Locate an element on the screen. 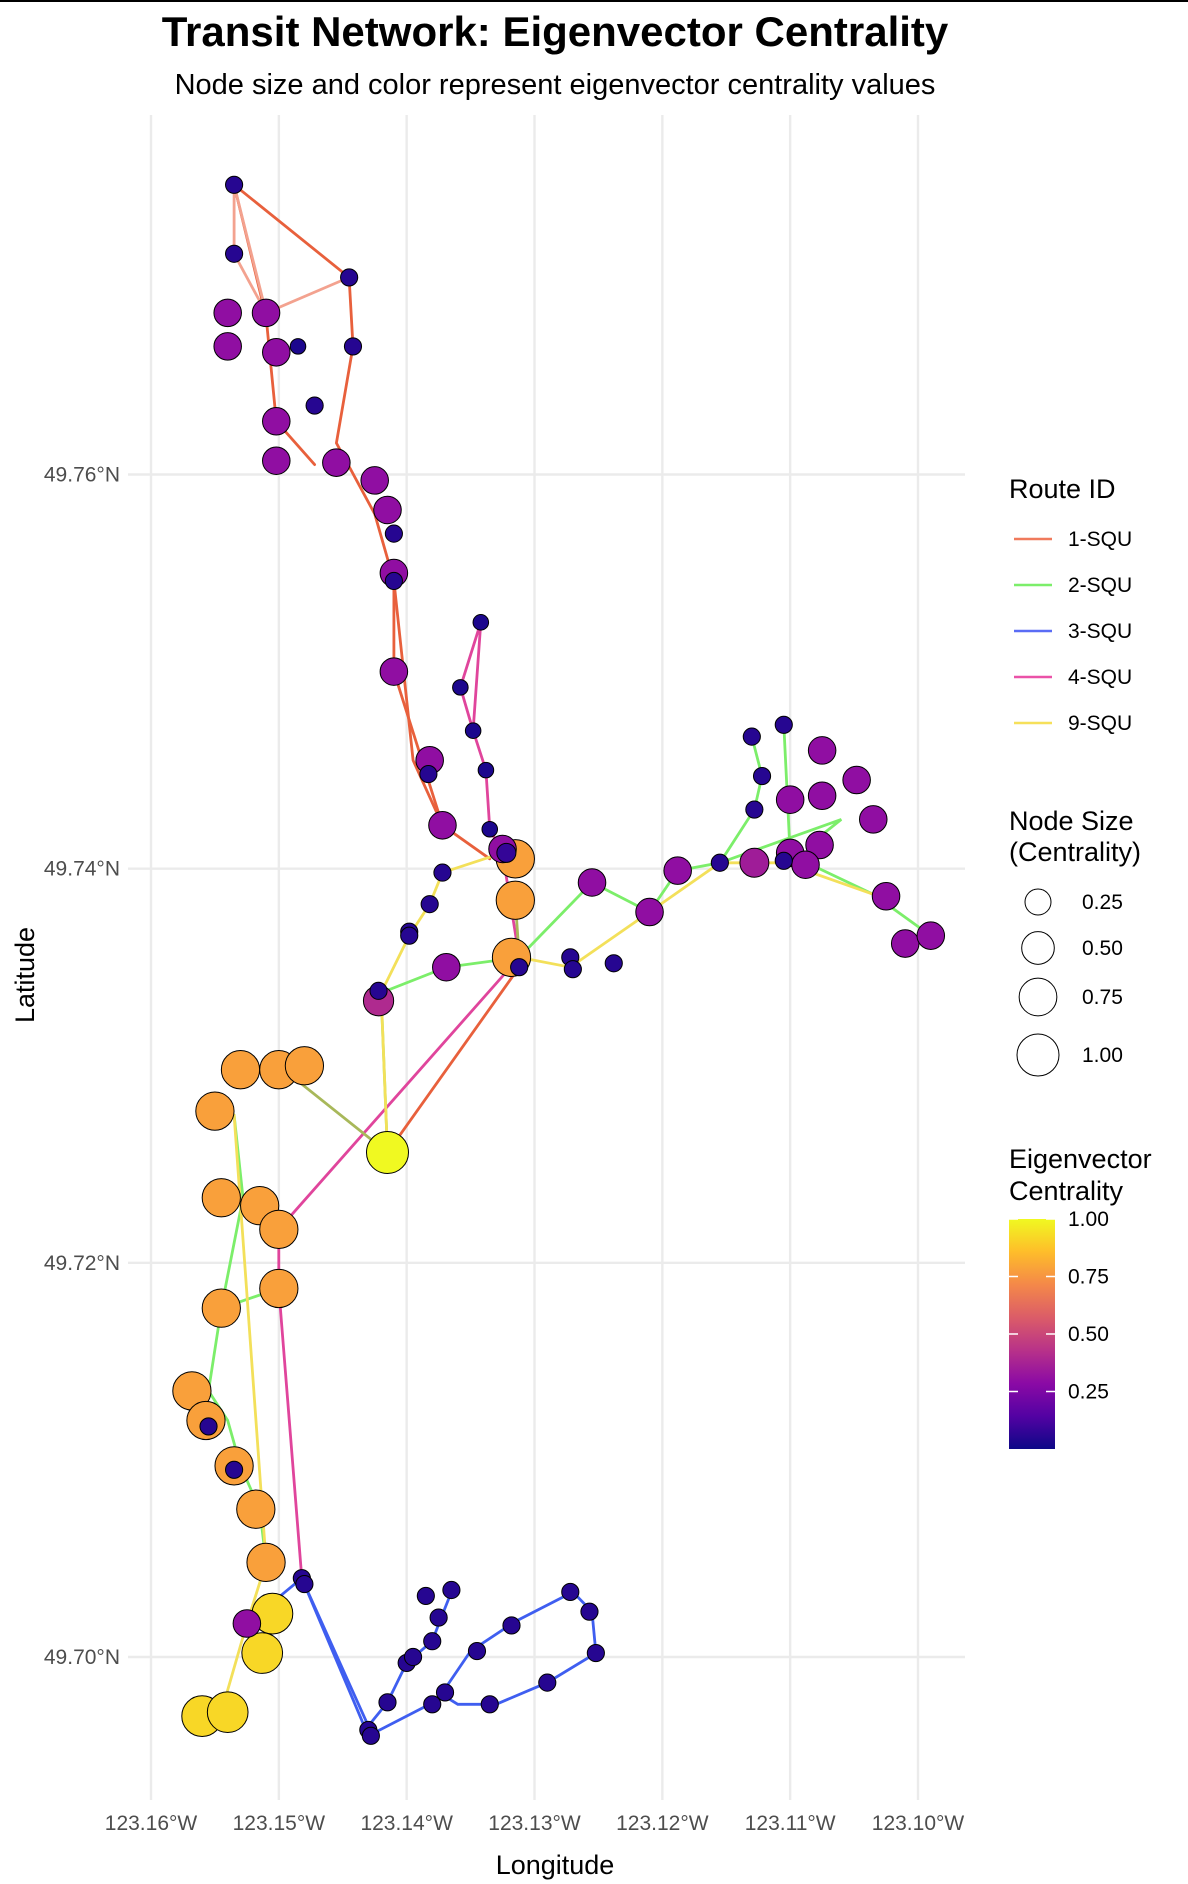 The width and height of the screenshot is (1188, 1884). y-axis-title: Latitude is located at coordinates (25, 975).